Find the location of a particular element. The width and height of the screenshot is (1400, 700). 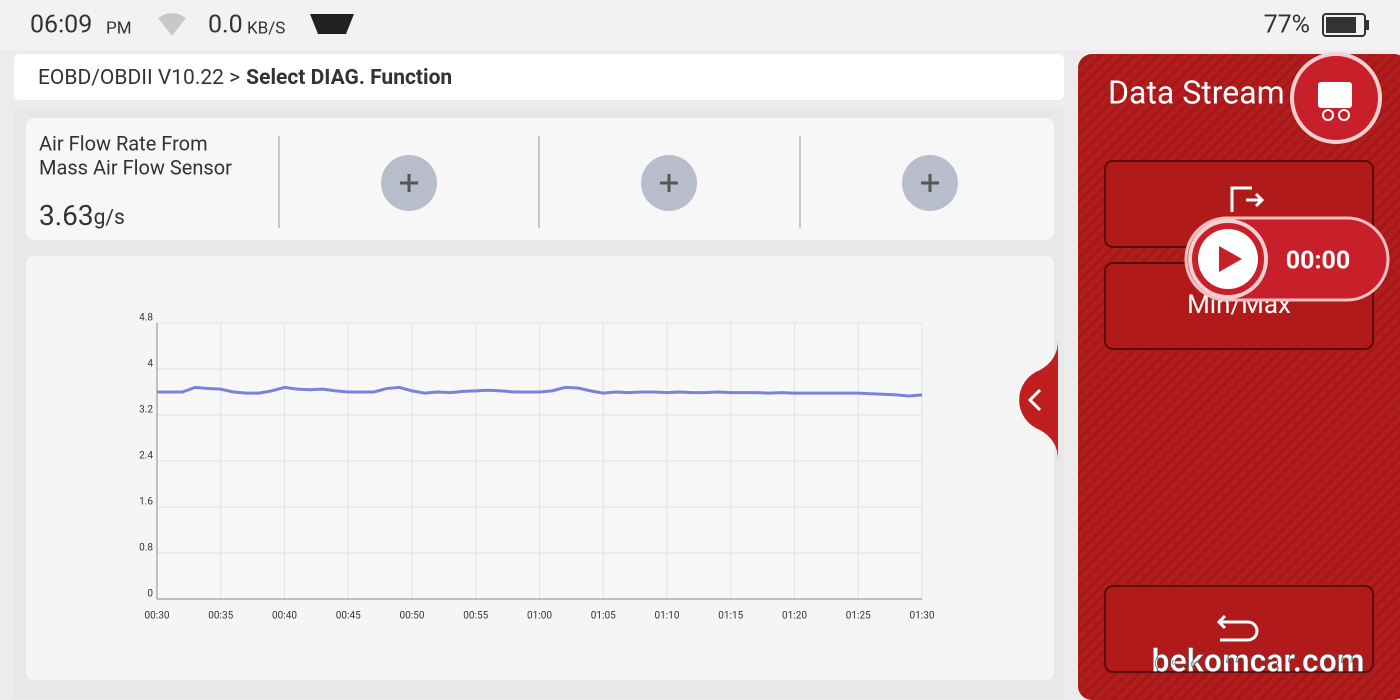

back-button is located at coordinates (1239, 629).